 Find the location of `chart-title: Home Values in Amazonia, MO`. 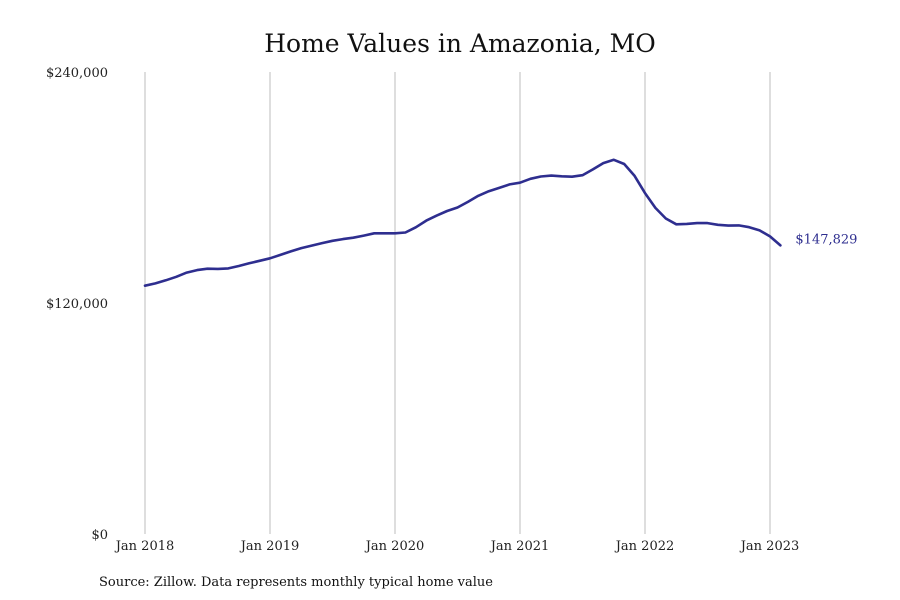

chart-title: Home Values in Amazonia, MO is located at coordinates (460, 43).